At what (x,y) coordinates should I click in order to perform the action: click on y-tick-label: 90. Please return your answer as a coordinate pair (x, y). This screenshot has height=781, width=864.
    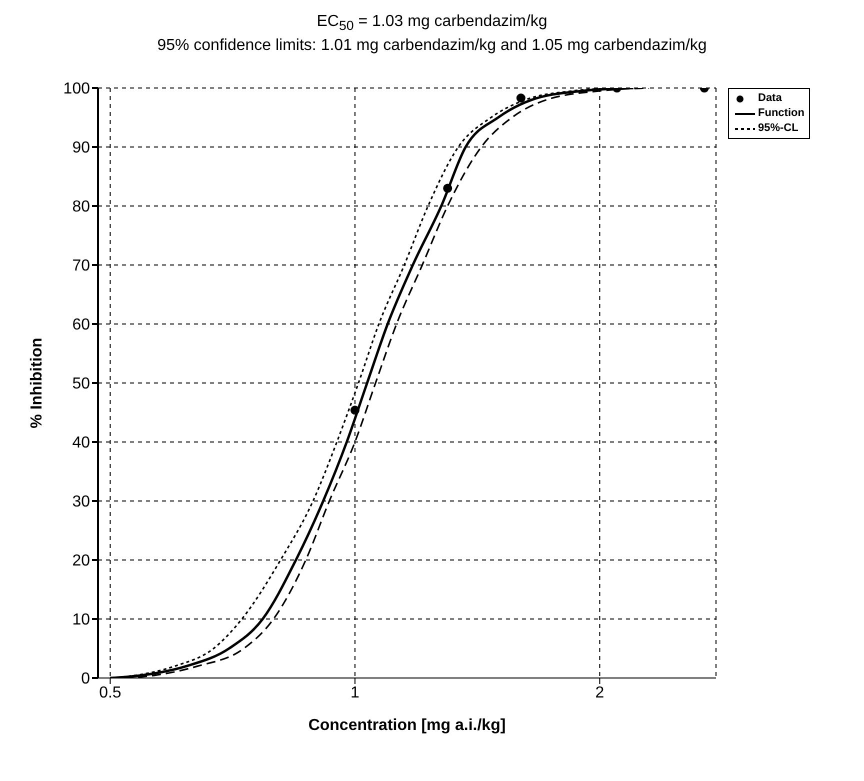
    Looking at the image, I should click on (81, 148).